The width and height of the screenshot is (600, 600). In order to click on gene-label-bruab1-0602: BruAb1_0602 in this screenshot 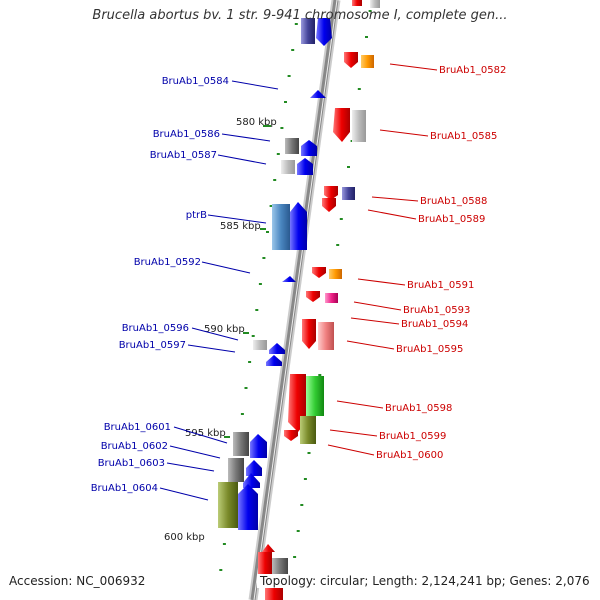, I will do `click(134, 446)`.